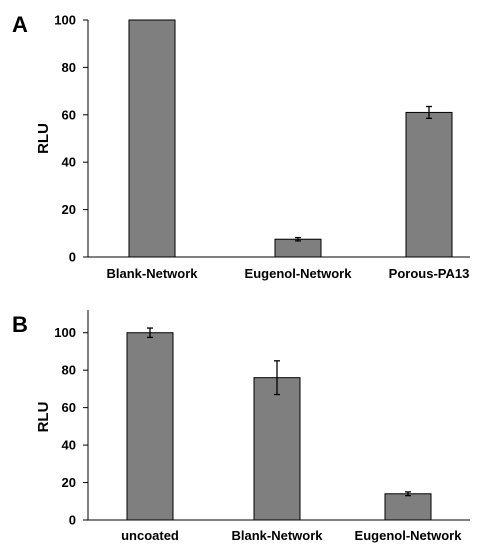 The image size is (479, 551). Describe the element at coordinates (20, 324) in the screenshot. I see `panel-letter: B` at that location.